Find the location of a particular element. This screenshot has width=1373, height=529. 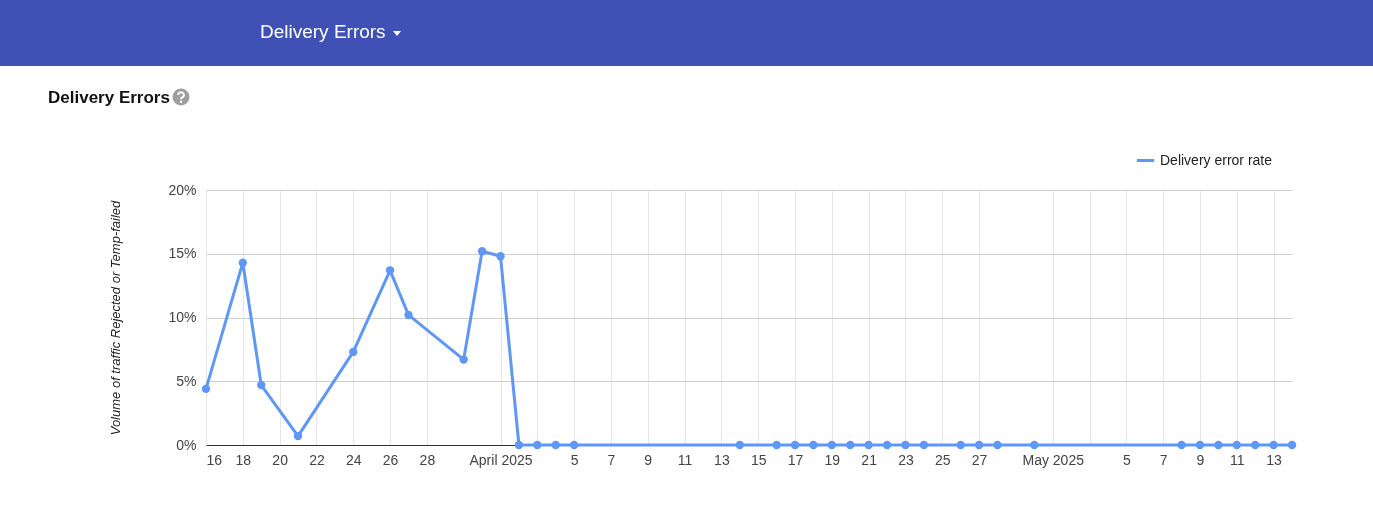

x-tick-label: 23 is located at coordinates (906, 459).